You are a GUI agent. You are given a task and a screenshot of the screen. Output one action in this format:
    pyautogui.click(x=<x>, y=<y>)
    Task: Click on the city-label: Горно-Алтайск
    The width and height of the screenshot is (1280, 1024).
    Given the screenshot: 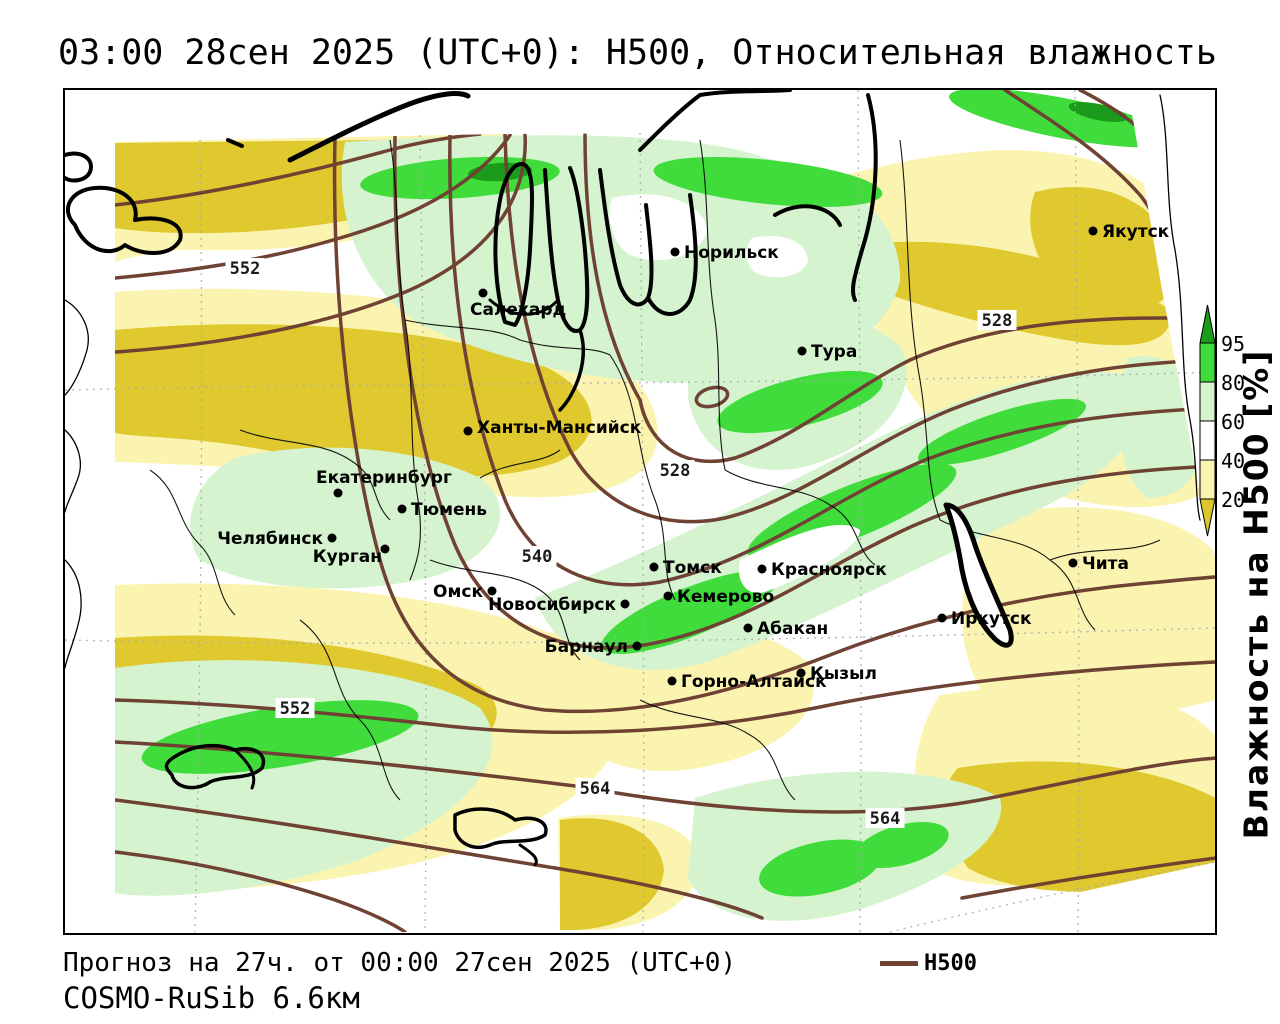 What is the action you would take?
    pyautogui.click(x=754, y=682)
    